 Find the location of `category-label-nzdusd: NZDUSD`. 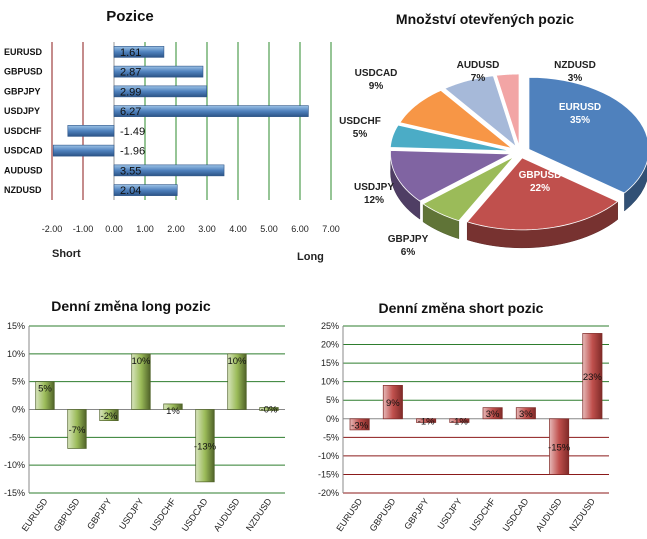

category-label-nzdusd: NZDUSD is located at coordinates (23, 190).